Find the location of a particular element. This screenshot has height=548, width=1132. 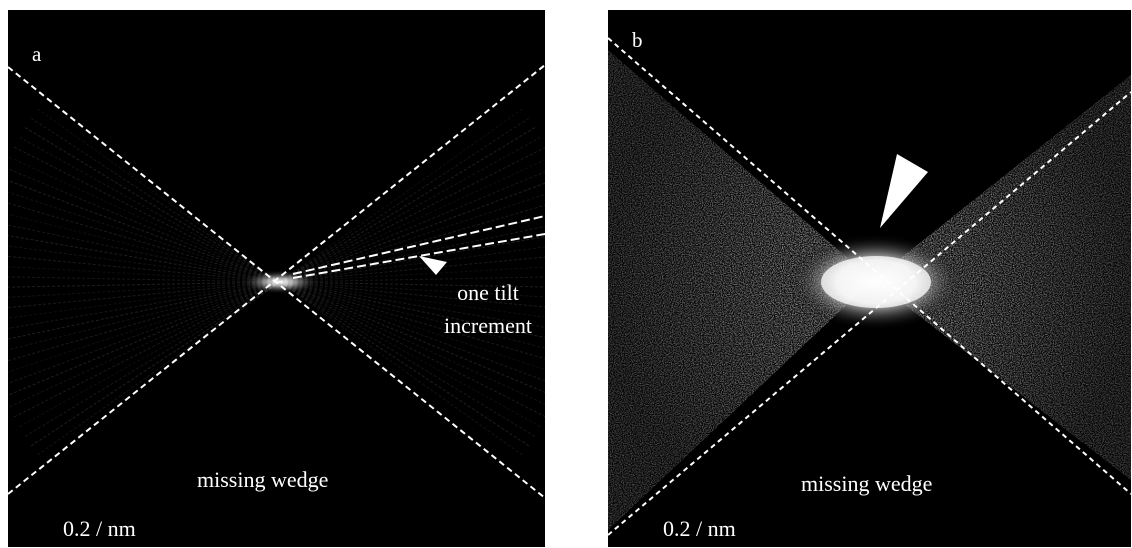

central-bright-core is located at coordinates (876, 282).